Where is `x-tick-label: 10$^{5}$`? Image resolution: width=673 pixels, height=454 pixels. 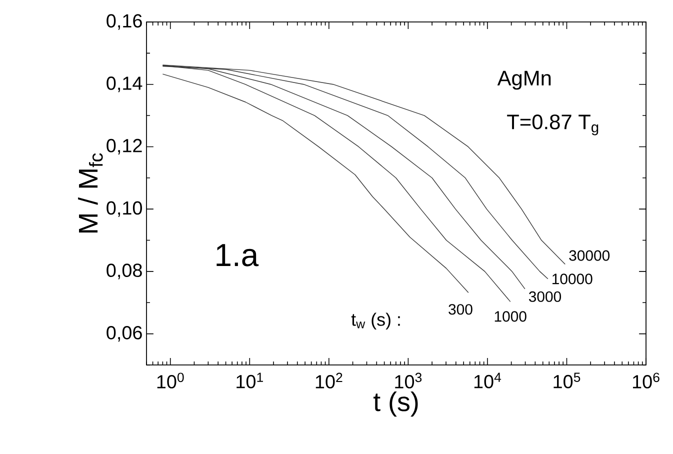
x-tick-label: 10$^{5}$ is located at coordinates (567, 380).